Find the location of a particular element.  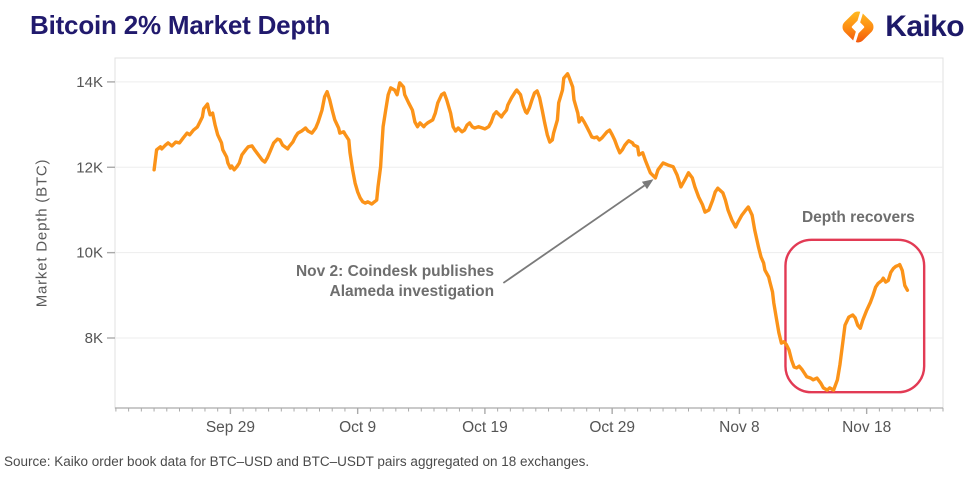

kaiko-logo-icon is located at coordinates (858, 27).